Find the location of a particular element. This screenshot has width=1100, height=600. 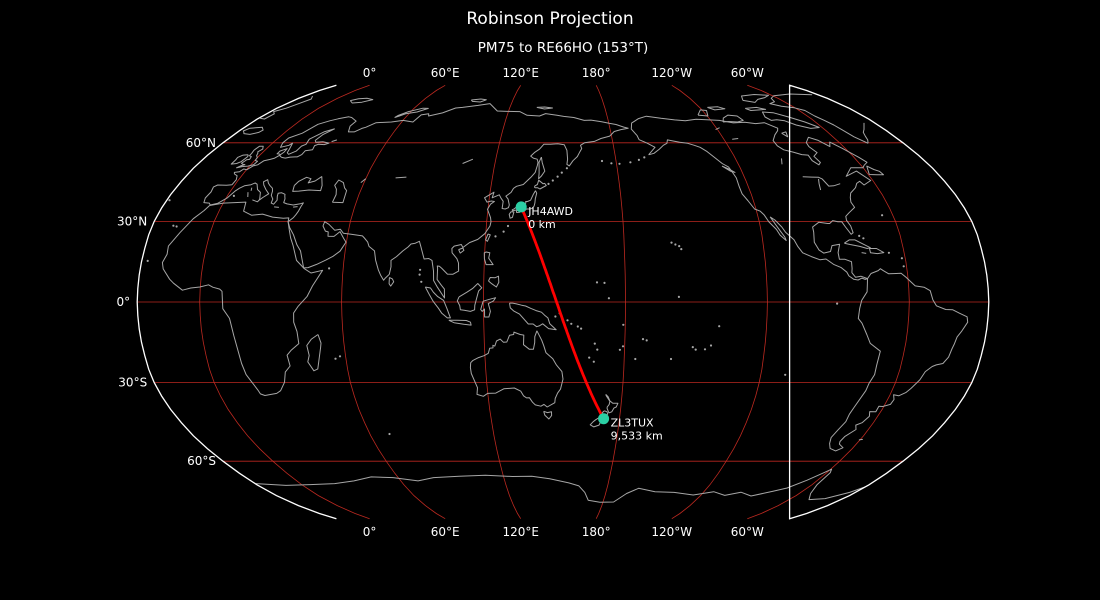

callsign-label: JH4AWD is located at coordinates (550, 211).